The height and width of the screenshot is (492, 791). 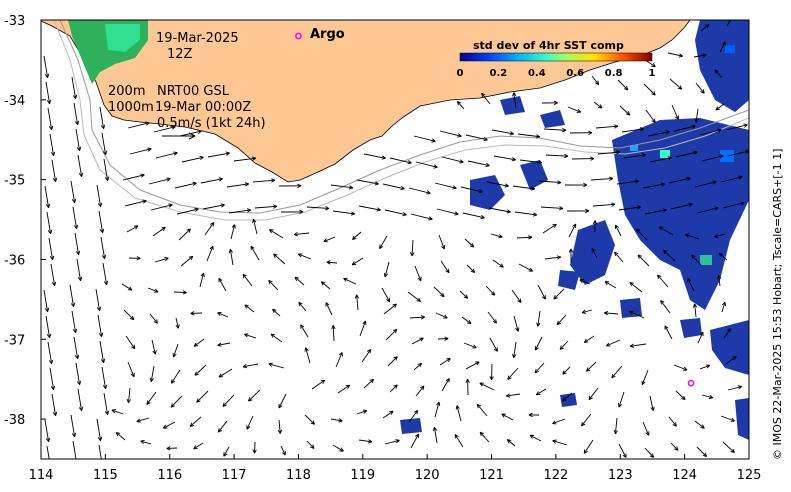 What do you see at coordinates (14, 260) in the screenshot?
I see `y-tick-label: -36` at bounding box center [14, 260].